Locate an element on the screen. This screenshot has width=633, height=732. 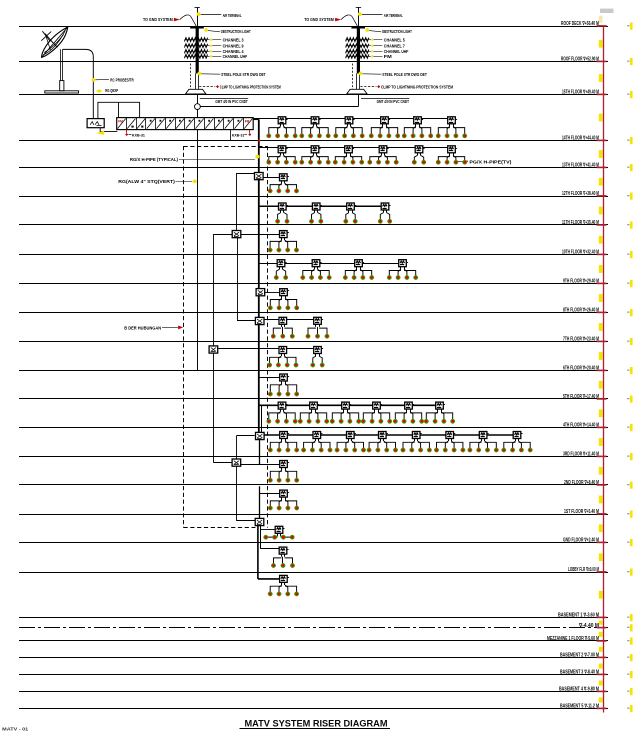
svg-text: GND FLOOR ∇+2.40 M is located at coordinates (581, 541).